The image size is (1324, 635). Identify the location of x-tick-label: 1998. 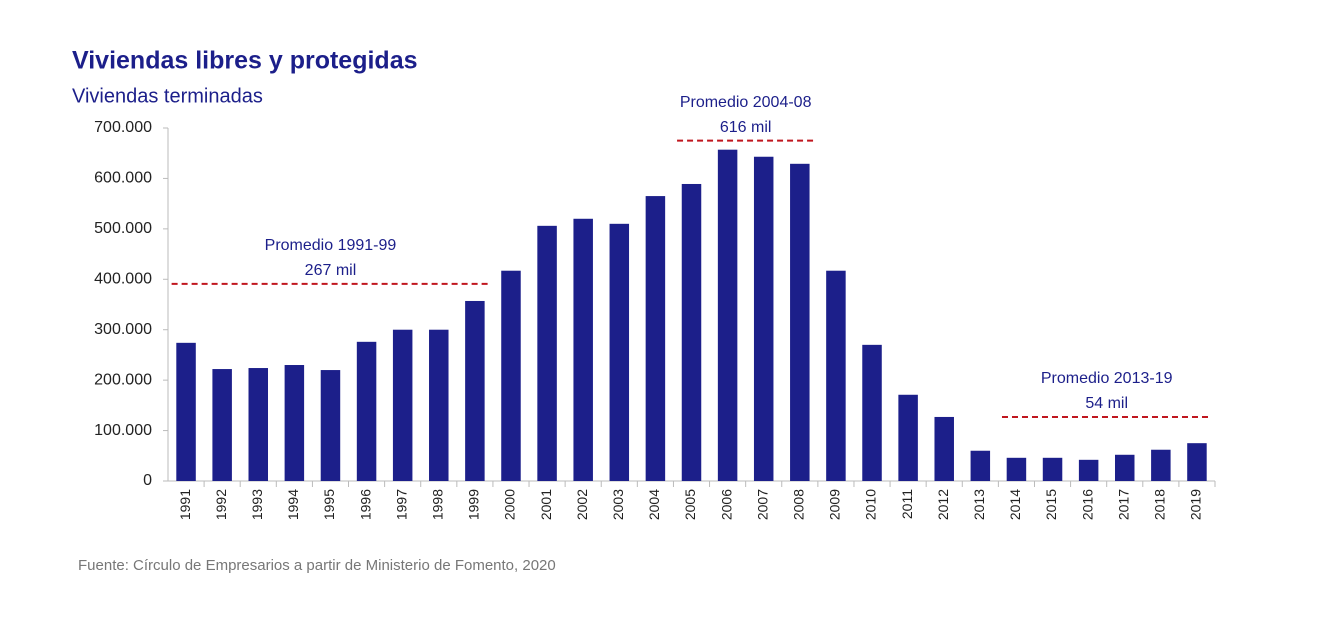
(437, 504).